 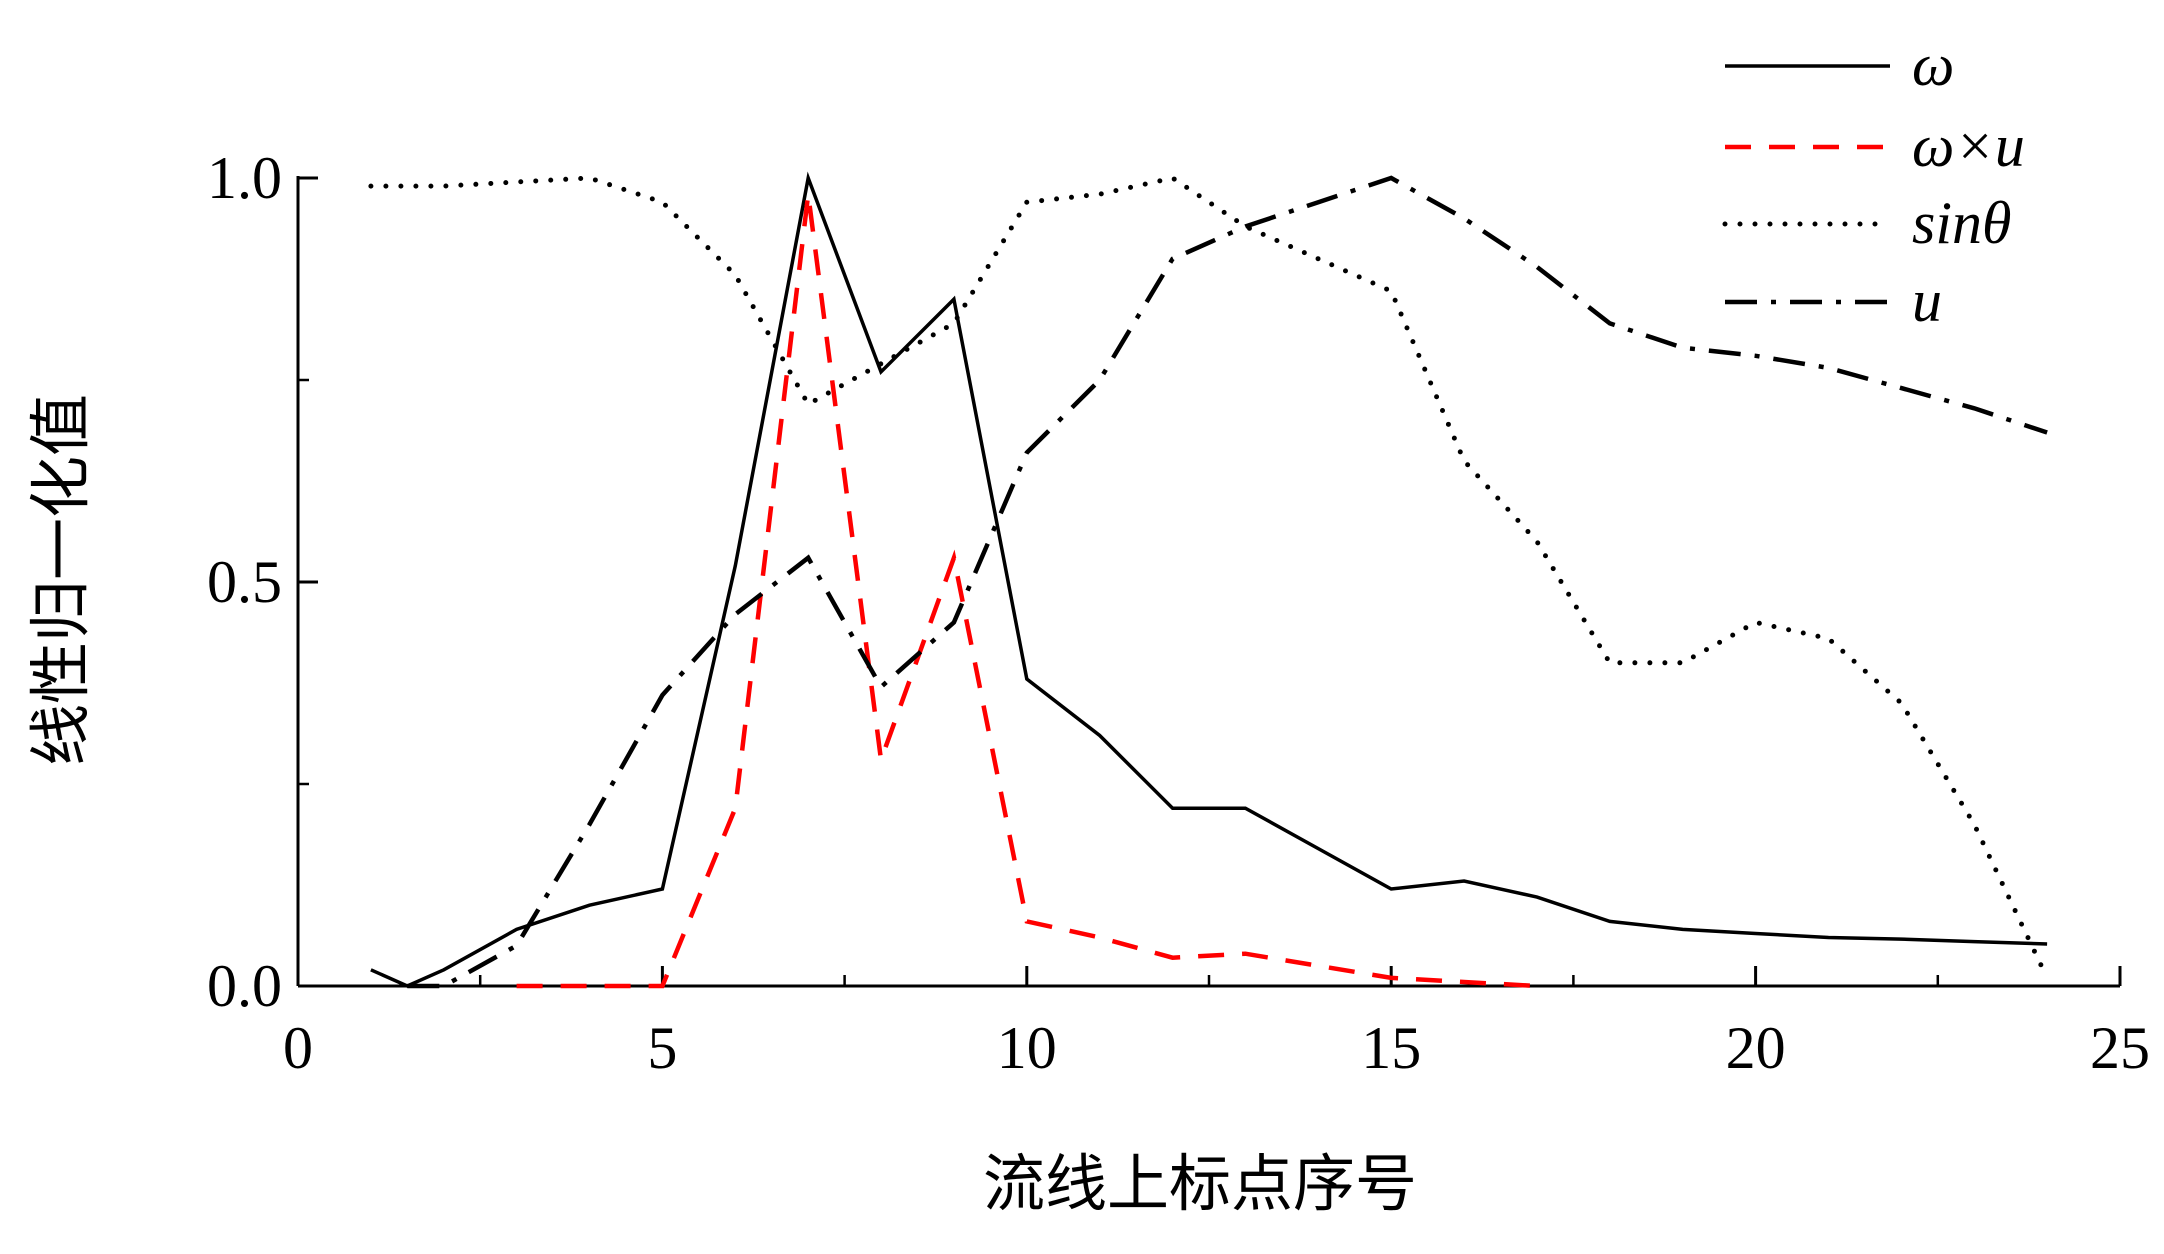 What do you see at coordinates (1027, 1048) in the screenshot?
I see `x-tick-label: 10` at bounding box center [1027, 1048].